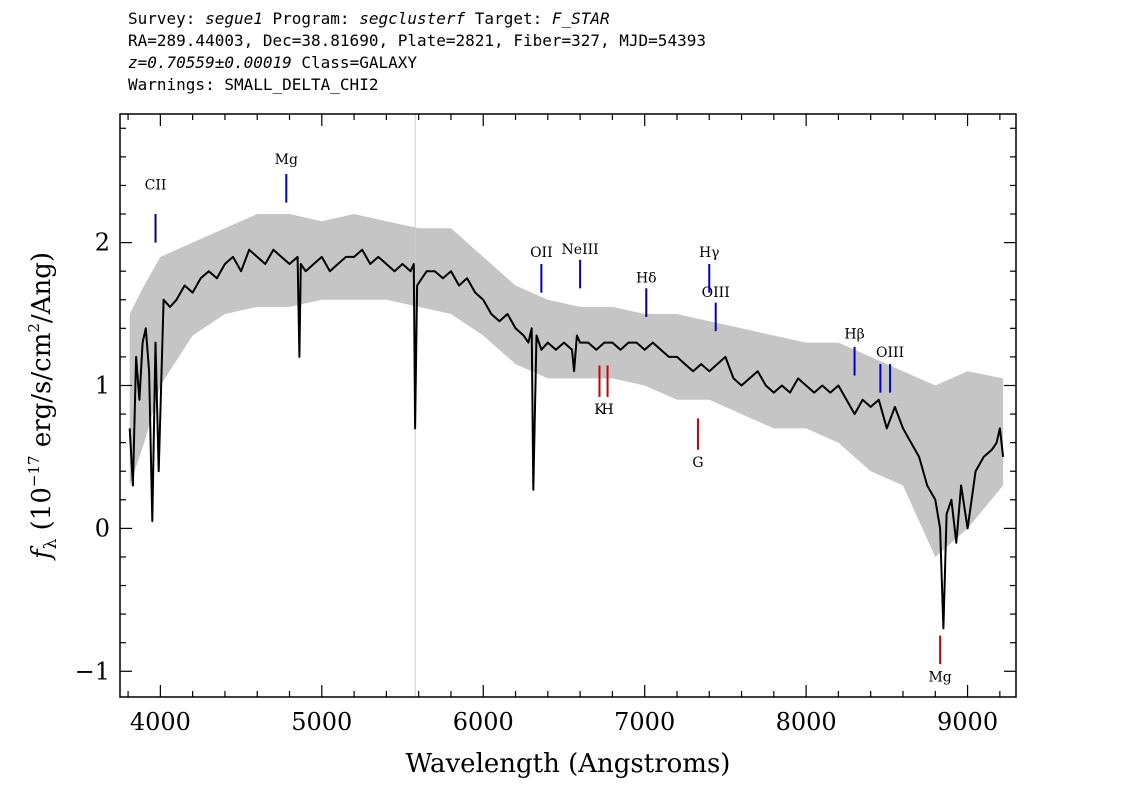  What do you see at coordinates (42, 513) in the screenshot?
I see `ylabel-paren: (10` at bounding box center [42, 513].